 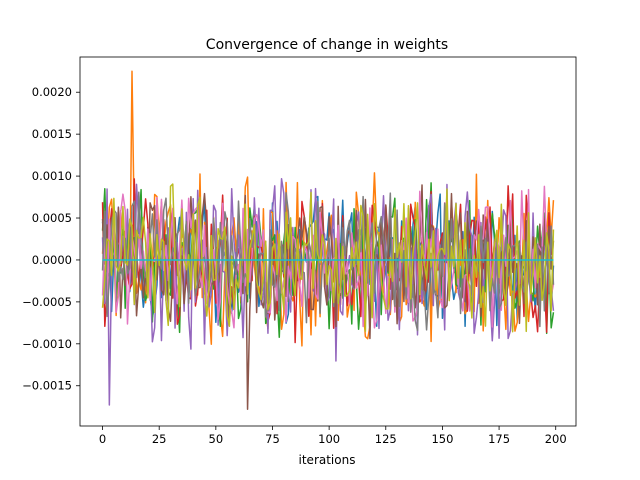 What do you see at coordinates (556, 439) in the screenshot?
I see `x-tick-label: 200` at bounding box center [556, 439].